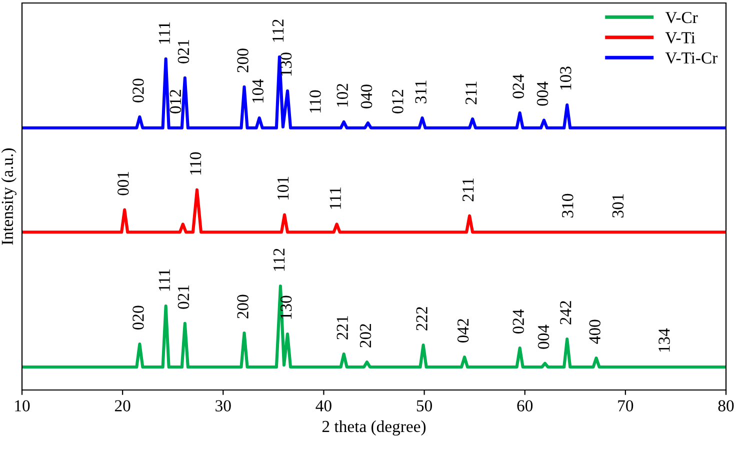 The height and width of the screenshot is (451, 737). Describe the element at coordinates (566, 312) in the screenshot. I see `annotation: 242` at that location.